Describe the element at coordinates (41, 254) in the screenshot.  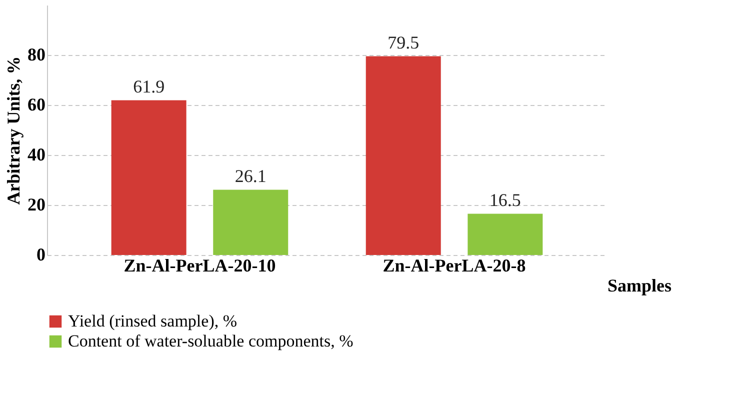
I see `y-tick-label: 0` at that location.